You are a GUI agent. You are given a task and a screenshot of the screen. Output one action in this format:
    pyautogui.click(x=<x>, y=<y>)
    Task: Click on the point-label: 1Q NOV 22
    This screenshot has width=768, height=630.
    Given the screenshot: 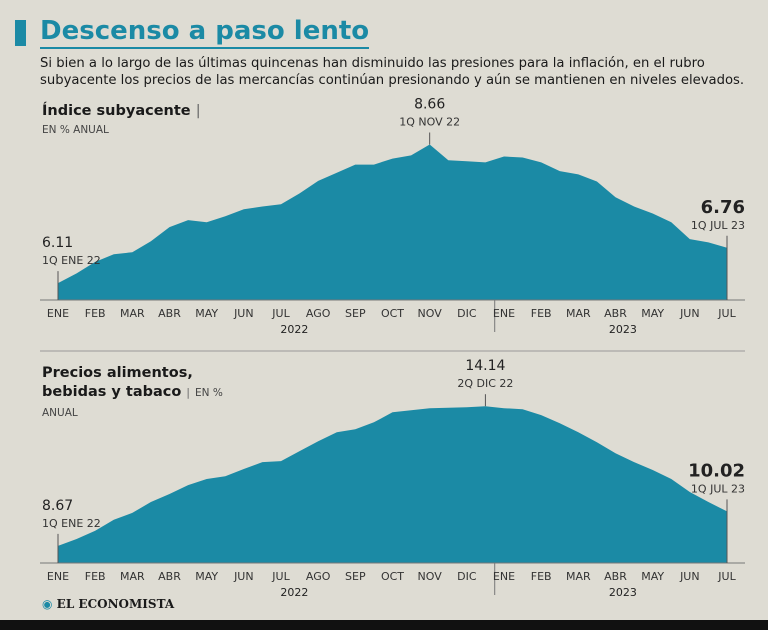 What is the action you would take?
    pyautogui.click(x=429, y=121)
    